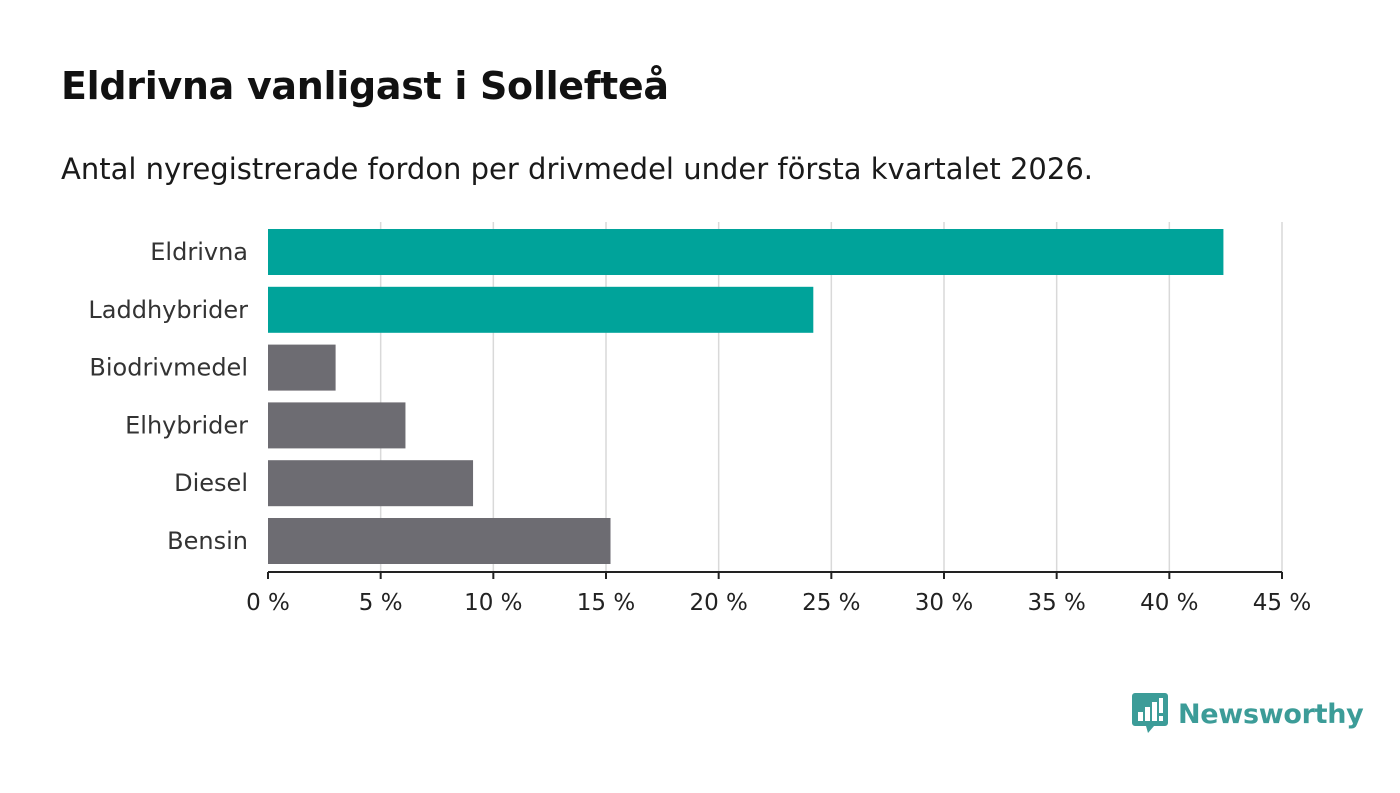  What do you see at coordinates (207, 541) in the screenshot?
I see `category-label: Bensin` at bounding box center [207, 541].